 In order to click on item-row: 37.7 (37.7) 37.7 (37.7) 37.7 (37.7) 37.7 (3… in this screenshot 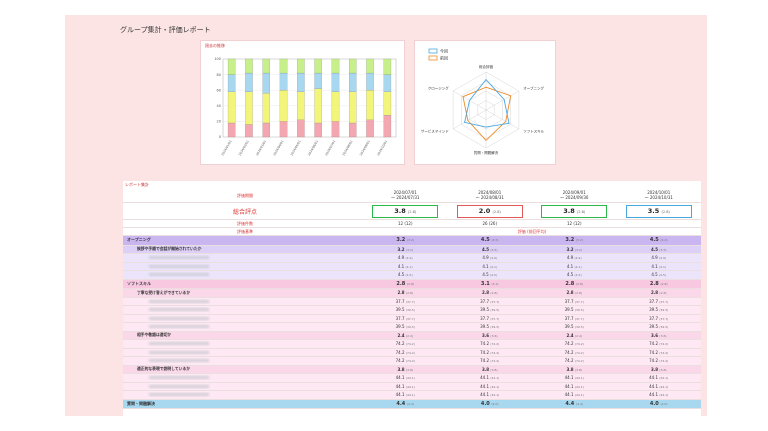, I will do `click(412, 318)`.